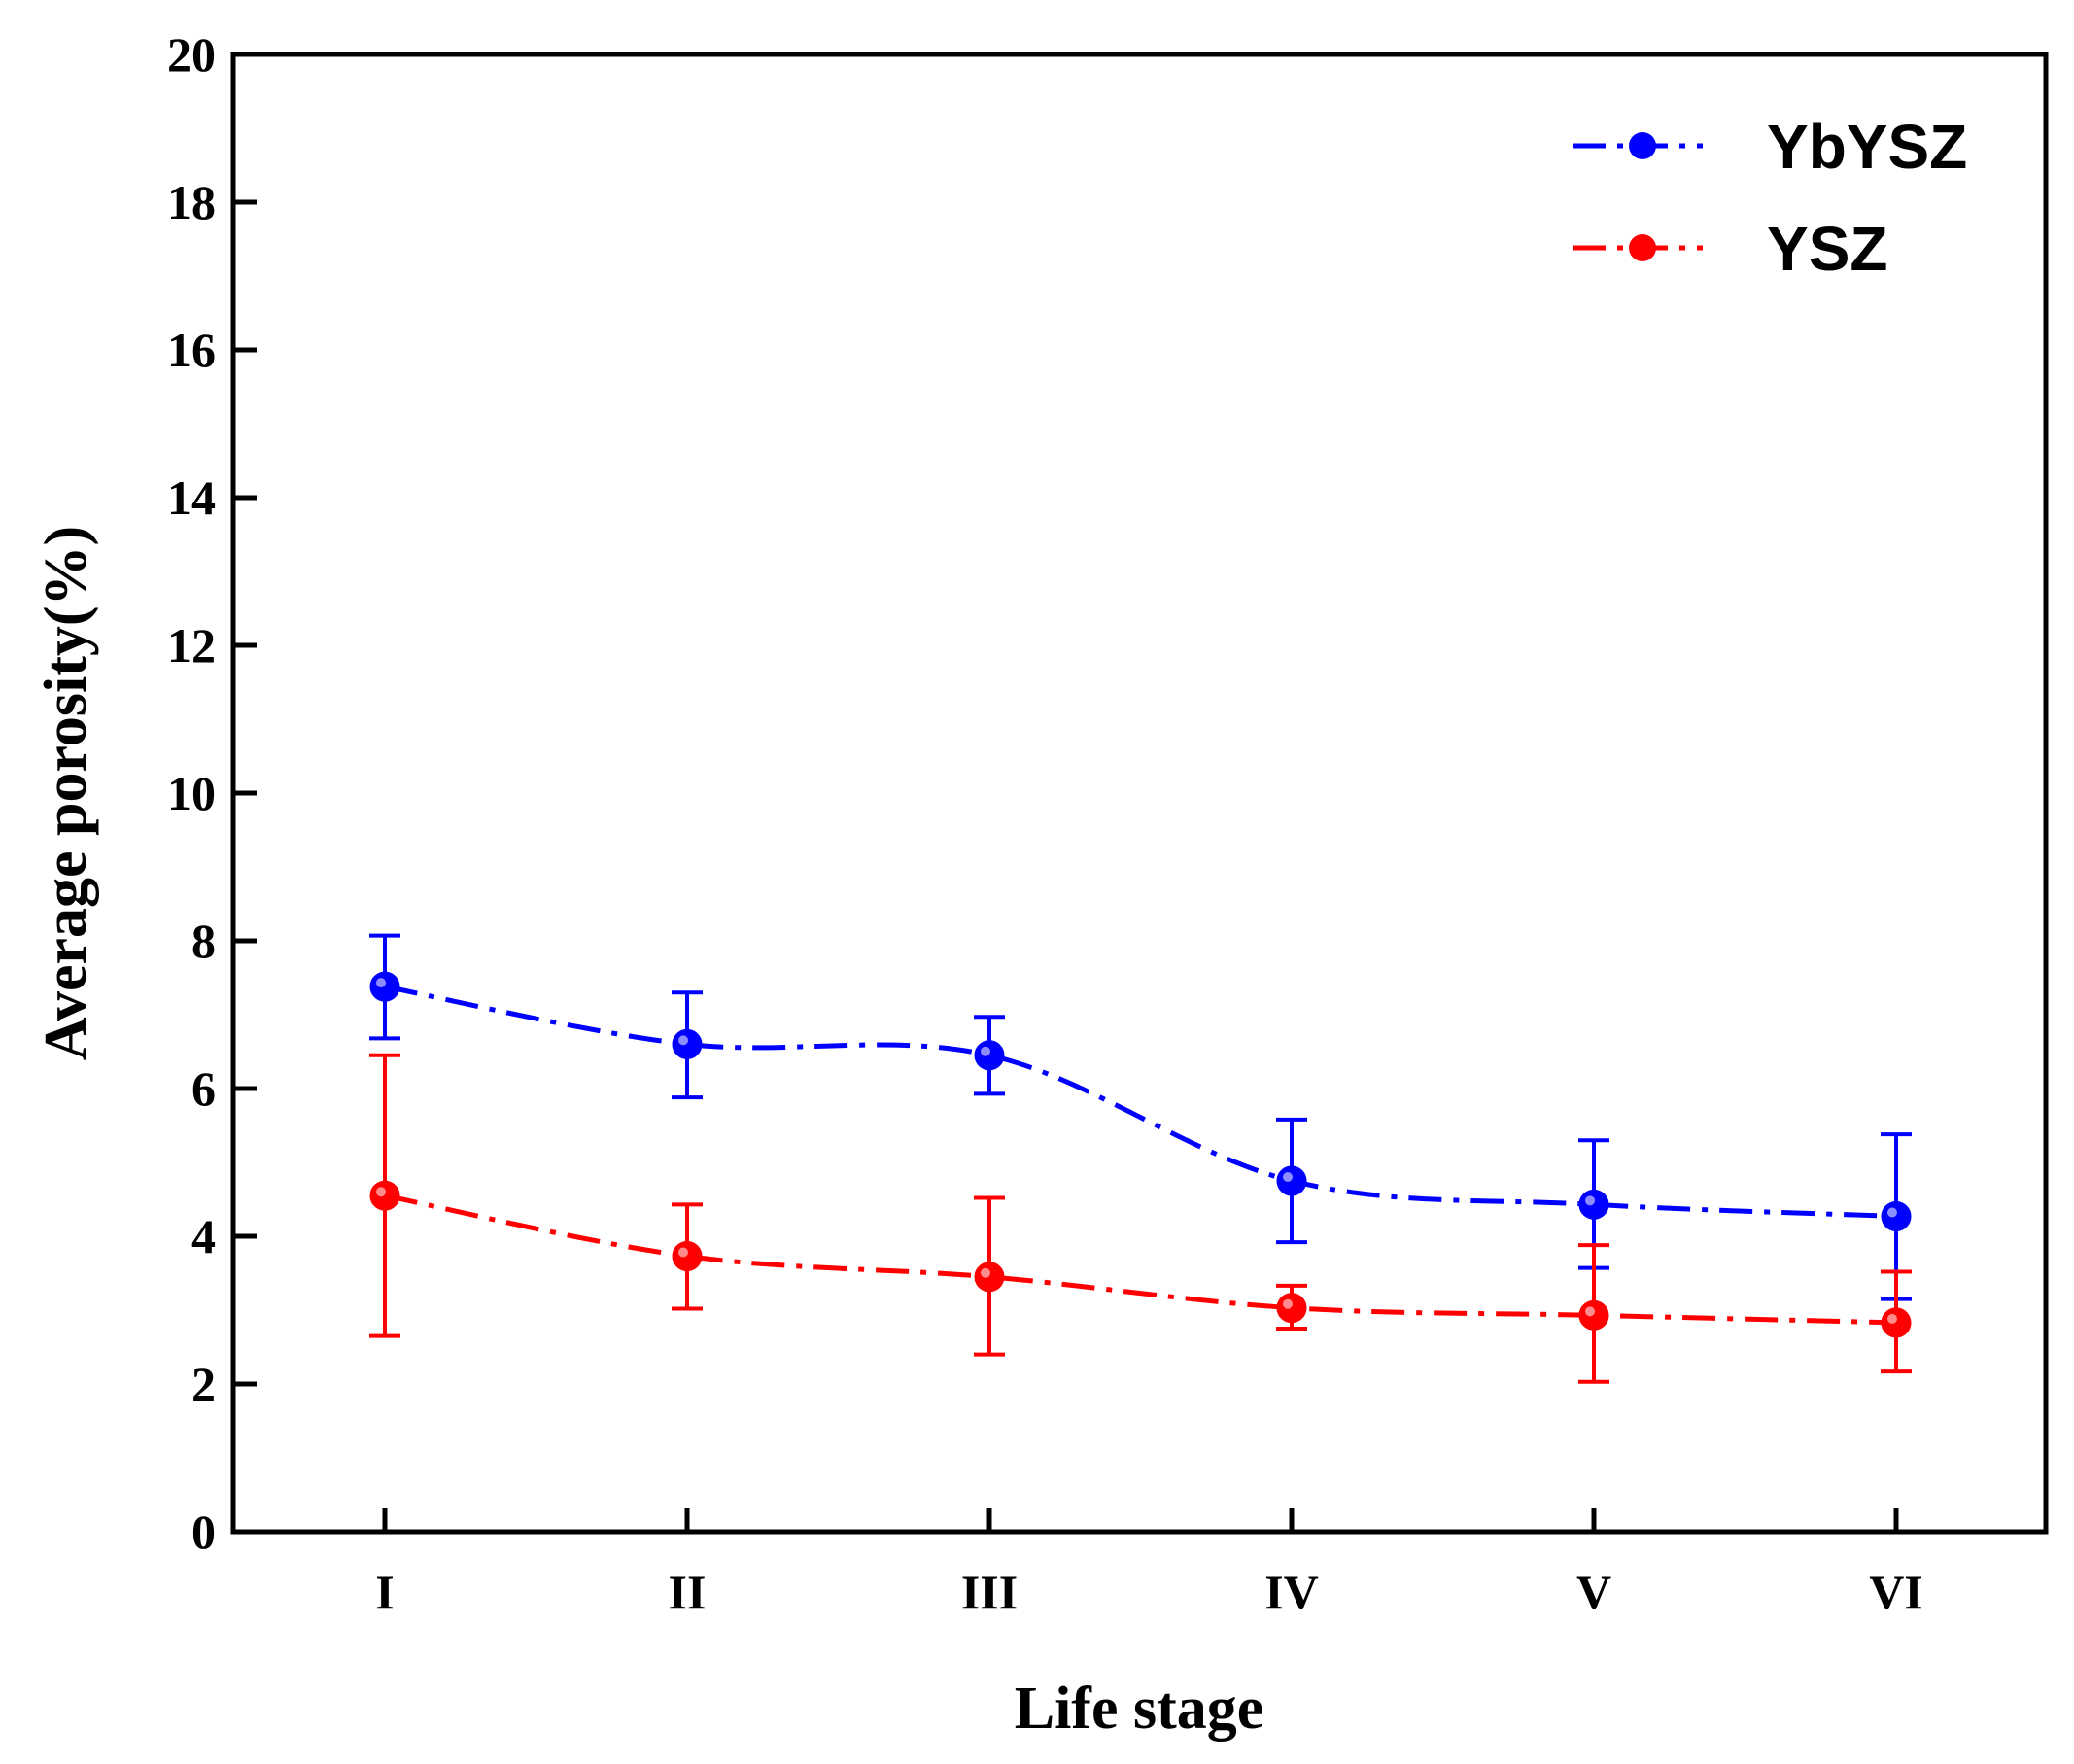 Image resolution: width=2074 pixels, height=1764 pixels. Describe the element at coordinates (1867, 147) in the screenshot. I see `ybysz-legend-label: YbYSZ` at that location.